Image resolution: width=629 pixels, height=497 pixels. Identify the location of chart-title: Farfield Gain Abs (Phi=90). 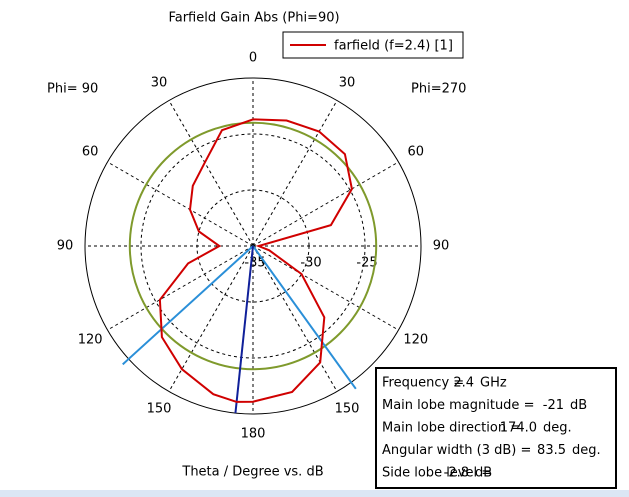
(253, 18).